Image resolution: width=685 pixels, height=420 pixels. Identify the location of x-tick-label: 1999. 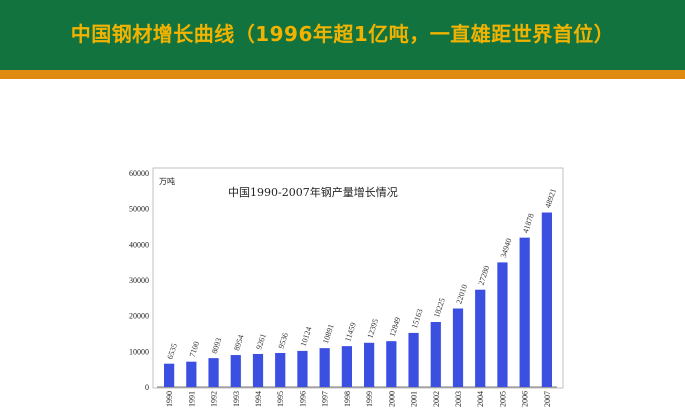
(369, 399).